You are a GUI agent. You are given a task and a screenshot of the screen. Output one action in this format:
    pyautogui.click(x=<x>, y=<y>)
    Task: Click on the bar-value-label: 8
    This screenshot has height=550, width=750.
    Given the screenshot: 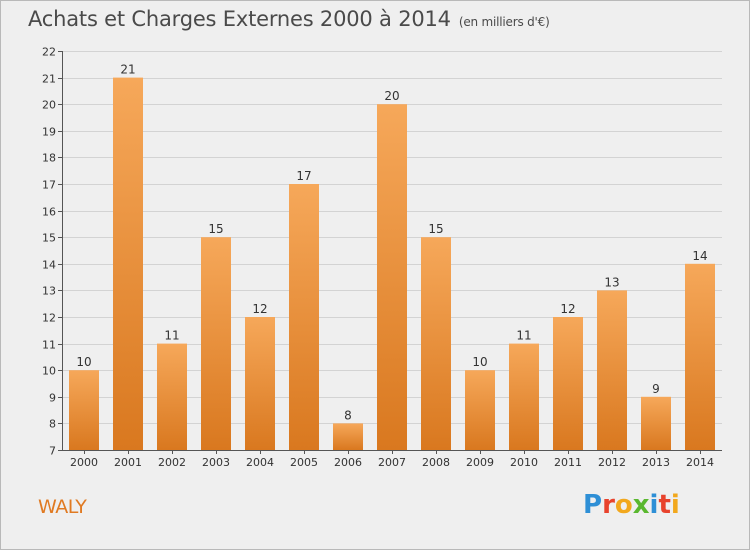 What is the action you would take?
    pyautogui.click(x=348, y=415)
    